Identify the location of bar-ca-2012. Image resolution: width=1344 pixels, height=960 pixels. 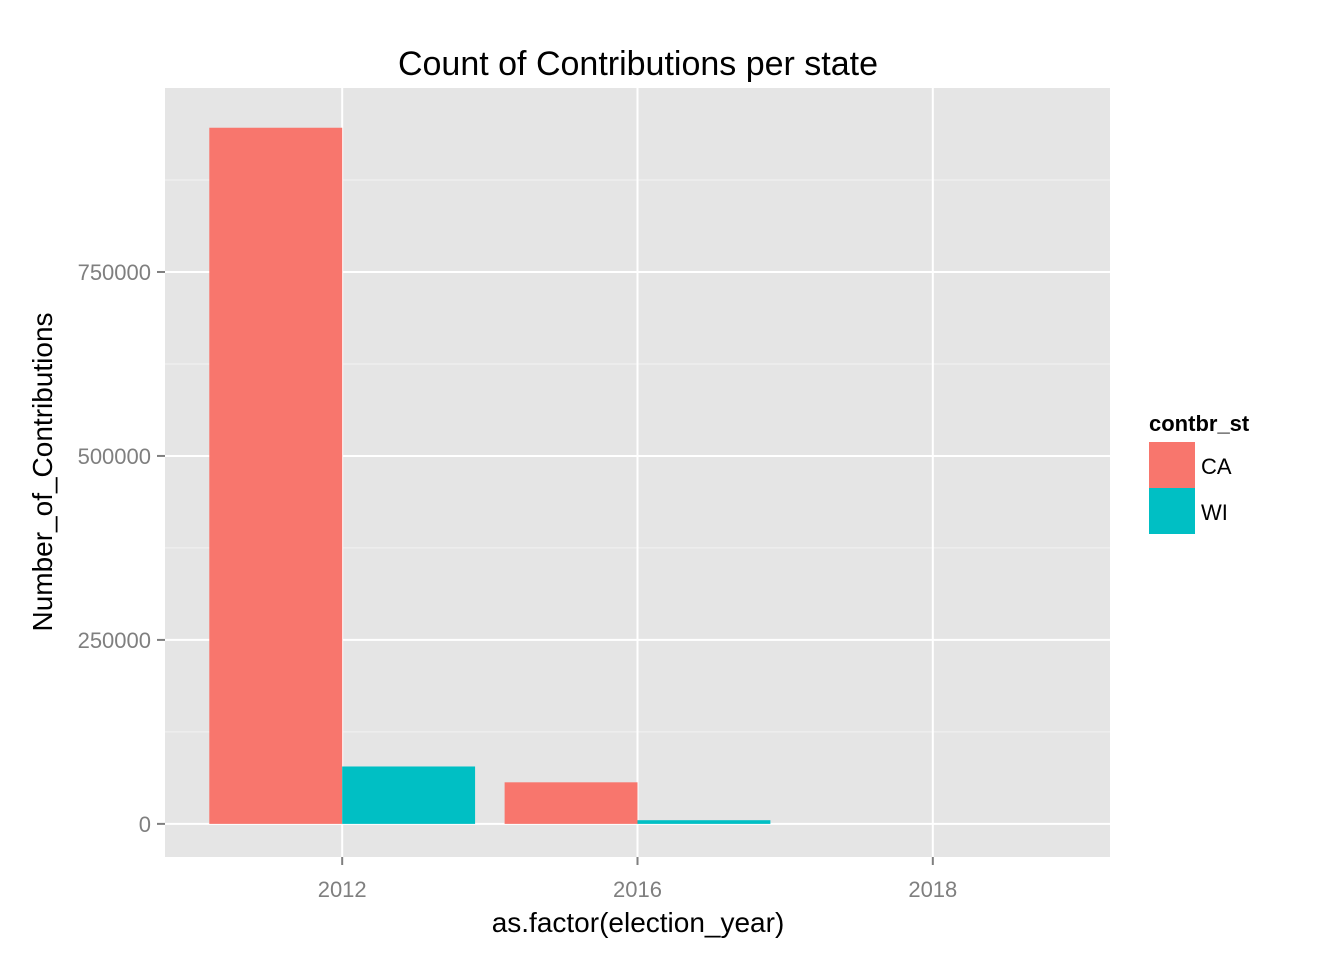
(276, 475).